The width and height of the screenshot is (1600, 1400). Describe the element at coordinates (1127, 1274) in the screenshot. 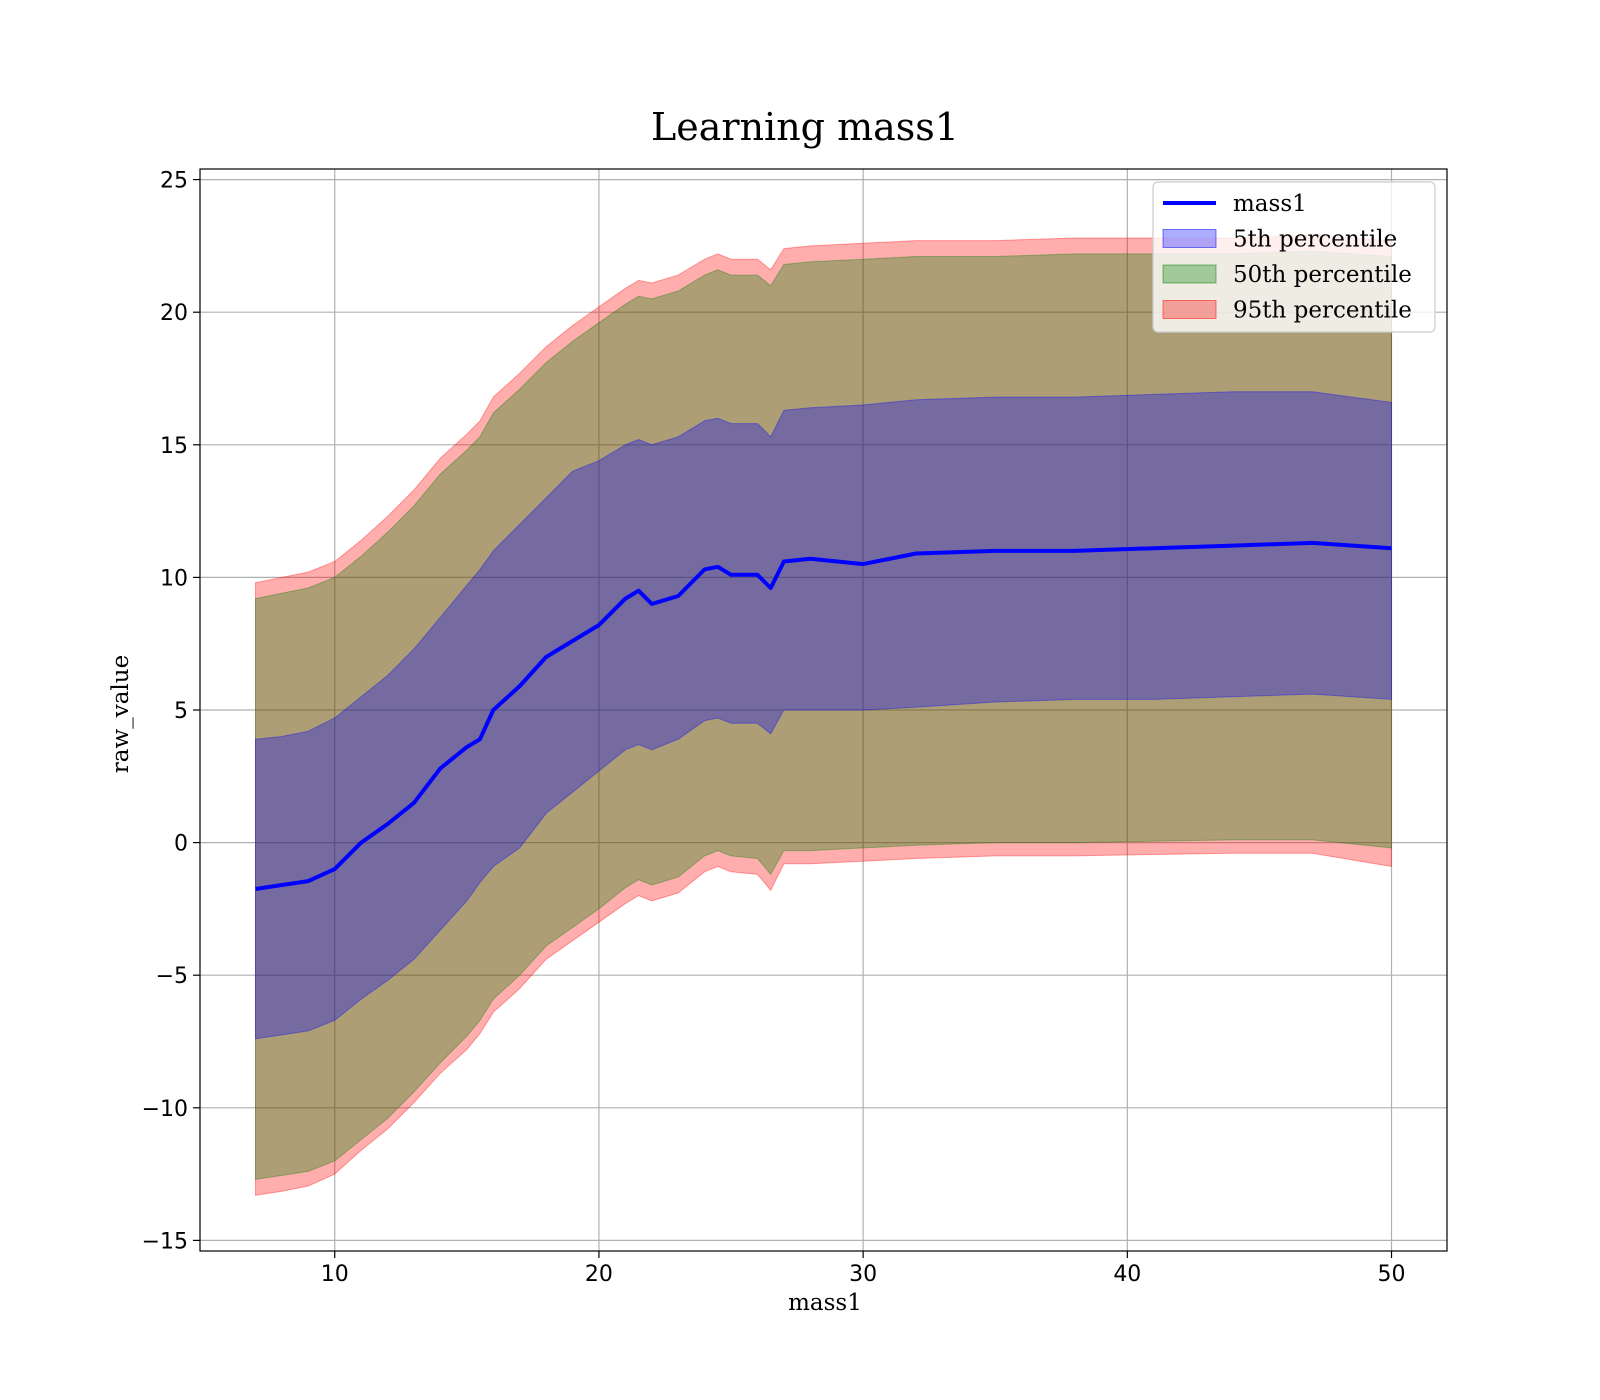

I see `x-tick-label: 40` at that location.